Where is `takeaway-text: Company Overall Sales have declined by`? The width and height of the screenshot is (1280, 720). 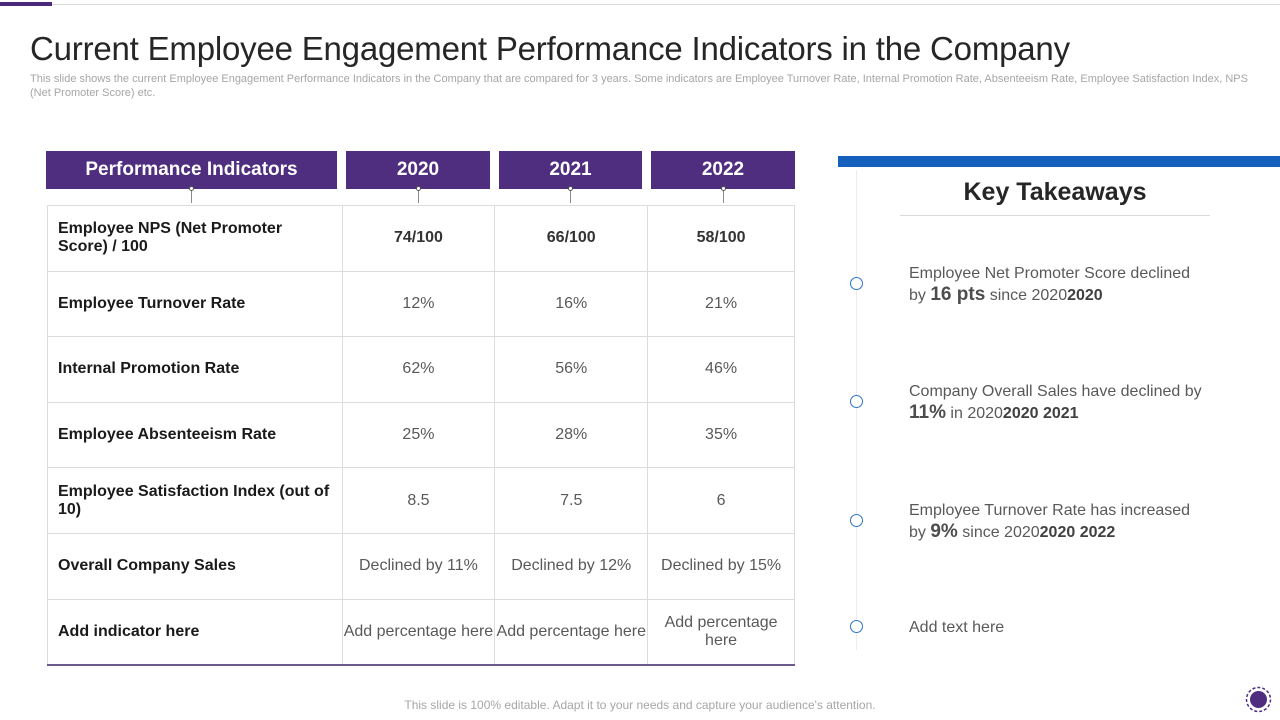 takeaway-text: Company Overall Sales have declined by is located at coordinates (1055, 391).